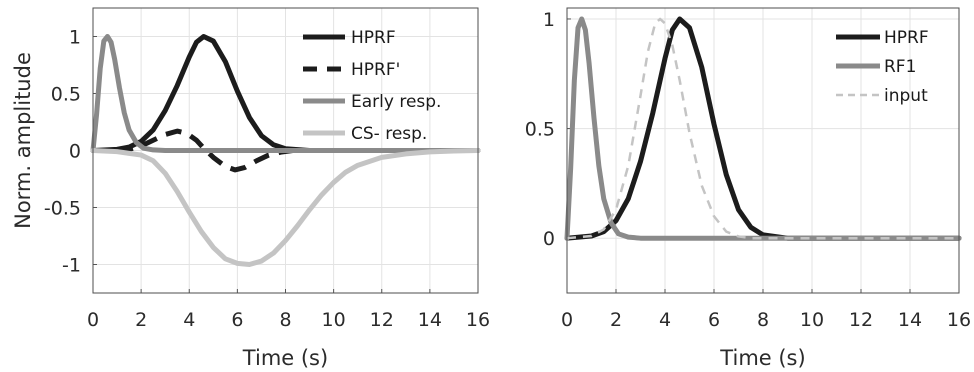 The image size is (974, 372). What do you see at coordinates (396, 102) in the screenshot?
I see `legend-label: Early resp.` at bounding box center [396, 102].